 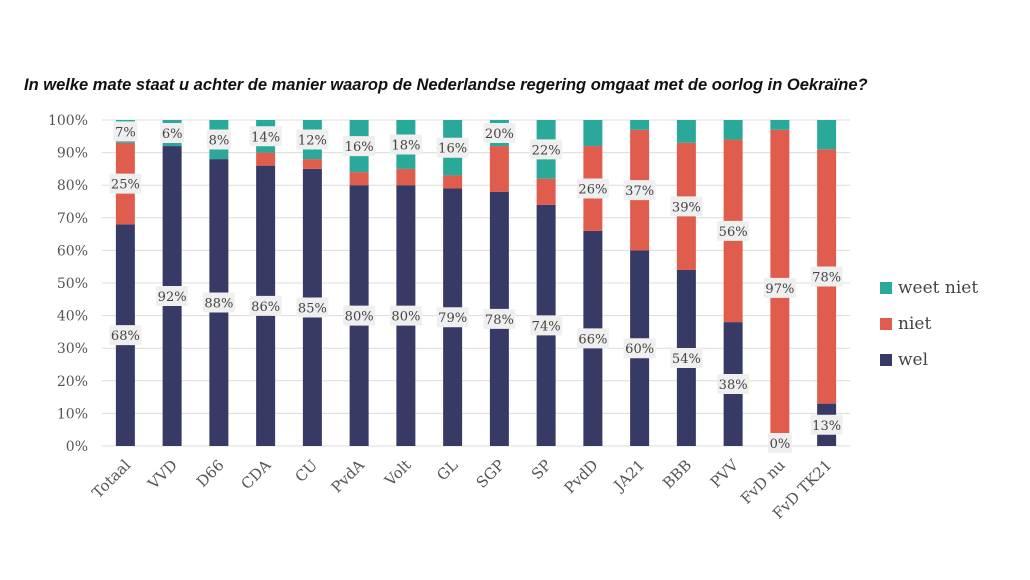 What do you see at coordinates (162, 474) in the screenshot?
I see `x-category-label: VVD` at bounding box center [162, 474].